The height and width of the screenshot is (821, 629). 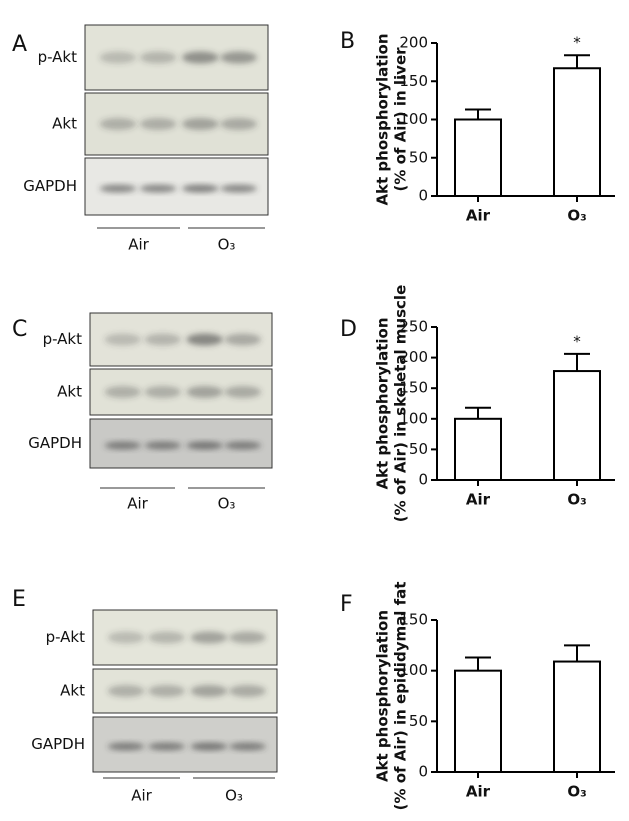 I want to click on panel-letter: A, so click(x=19, y=44).